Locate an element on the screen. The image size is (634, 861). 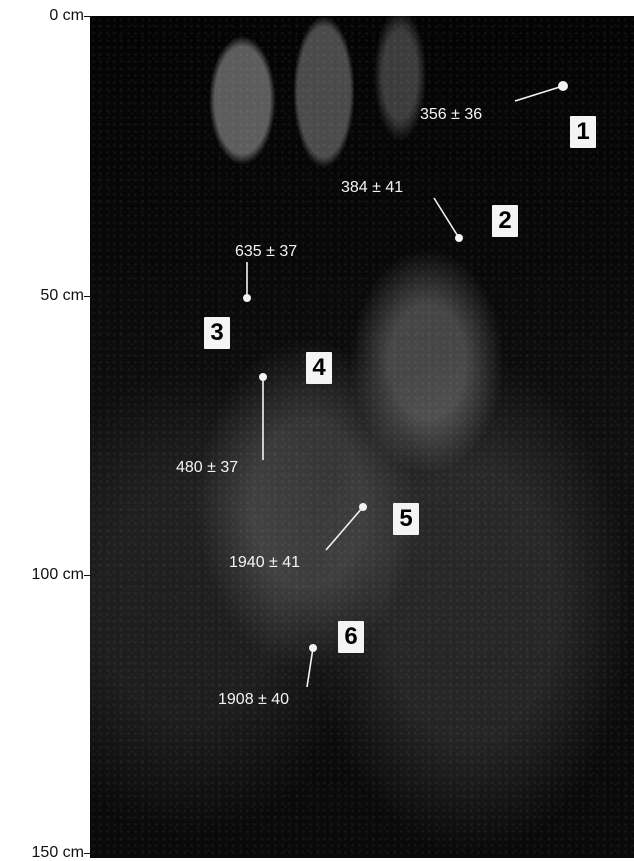
axis-label-150cm: 150 cm is located at coordinates (57, 852).